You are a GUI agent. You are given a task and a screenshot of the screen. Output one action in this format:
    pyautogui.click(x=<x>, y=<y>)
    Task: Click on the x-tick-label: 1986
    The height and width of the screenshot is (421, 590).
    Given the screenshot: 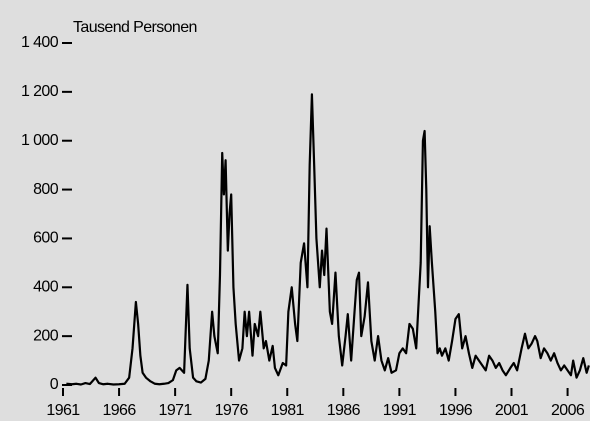 What is the action you would take?
    pyautogui.click(x=344, y=410)
    